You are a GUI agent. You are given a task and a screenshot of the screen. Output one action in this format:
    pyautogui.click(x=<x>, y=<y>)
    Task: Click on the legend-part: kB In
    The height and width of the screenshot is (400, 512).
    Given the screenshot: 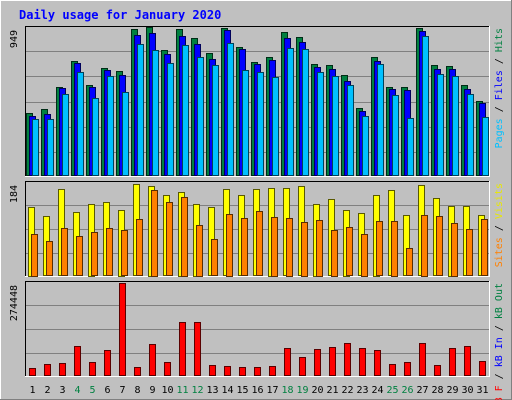 What is the action you would take?
    pyautogui.click(x=499, y=352)
    